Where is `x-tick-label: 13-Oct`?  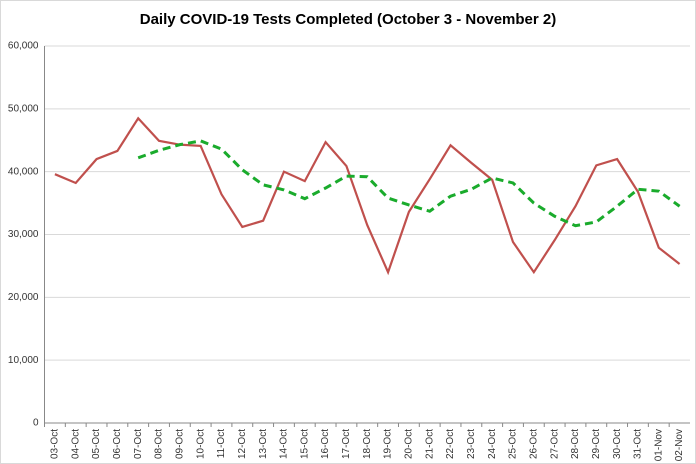 x-tick-label: 13-Oct is located at coordinates (263, 444).